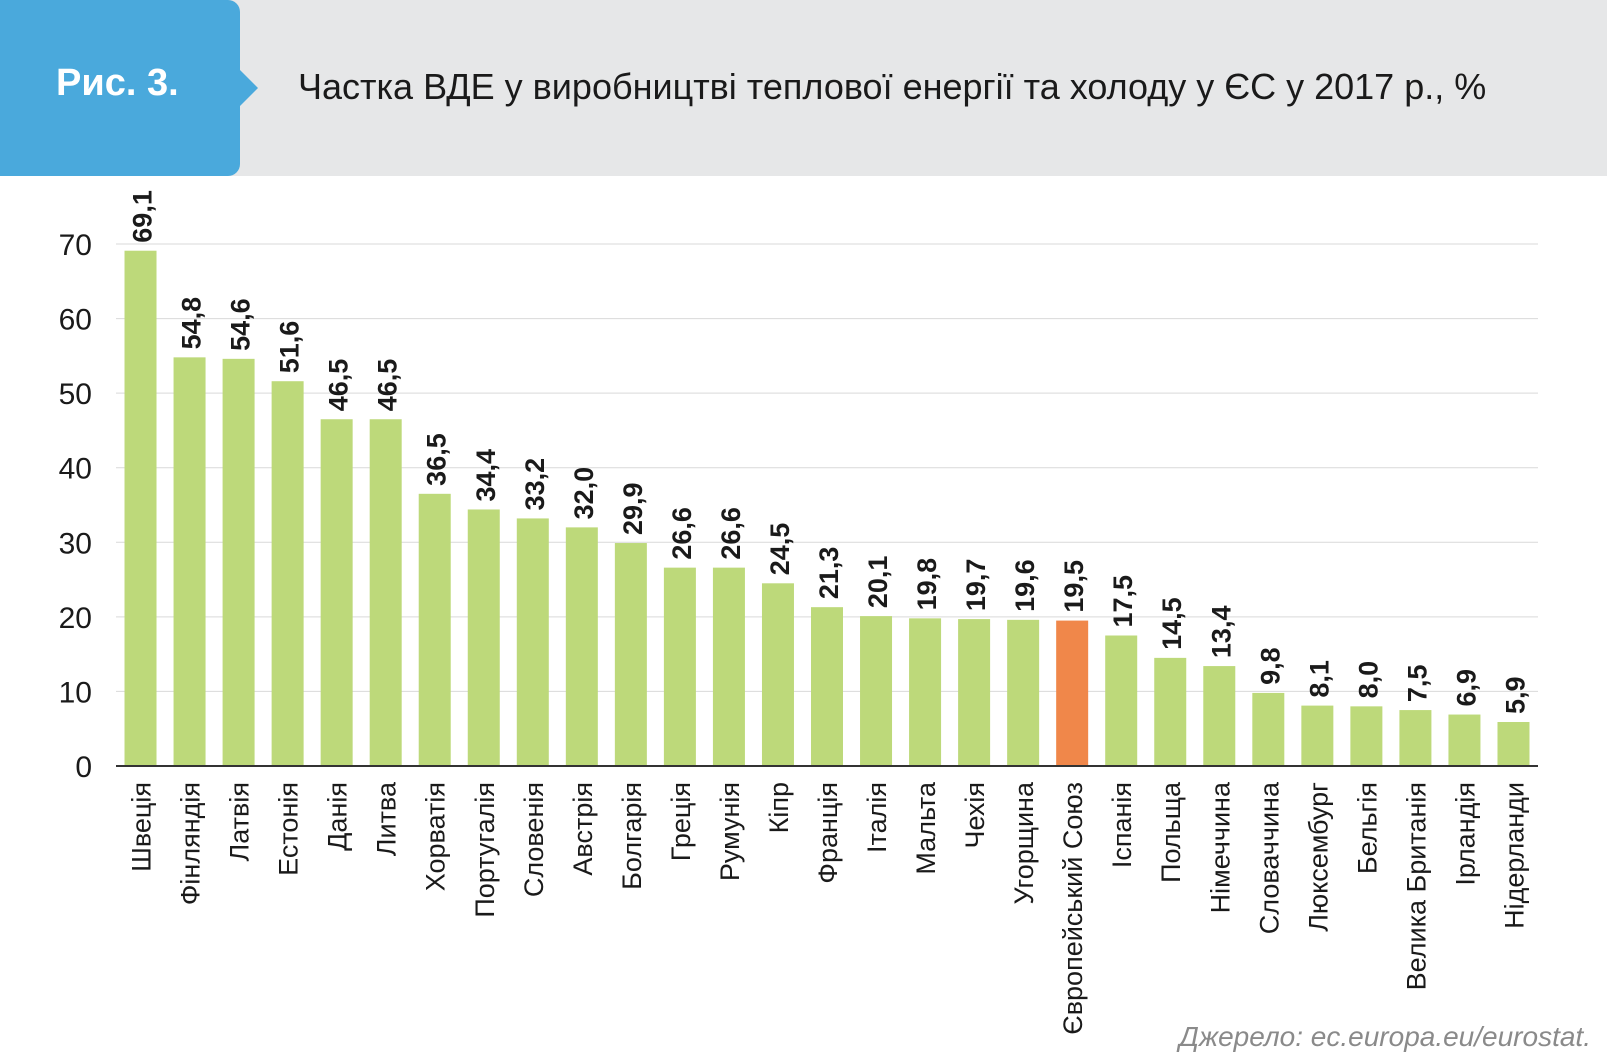 This screenshot has height=1064, width=1607. What do you see at coordinates (1072, 693) in the screenshot?
I see `bar-highlight` at bounding box center [1072, 693].